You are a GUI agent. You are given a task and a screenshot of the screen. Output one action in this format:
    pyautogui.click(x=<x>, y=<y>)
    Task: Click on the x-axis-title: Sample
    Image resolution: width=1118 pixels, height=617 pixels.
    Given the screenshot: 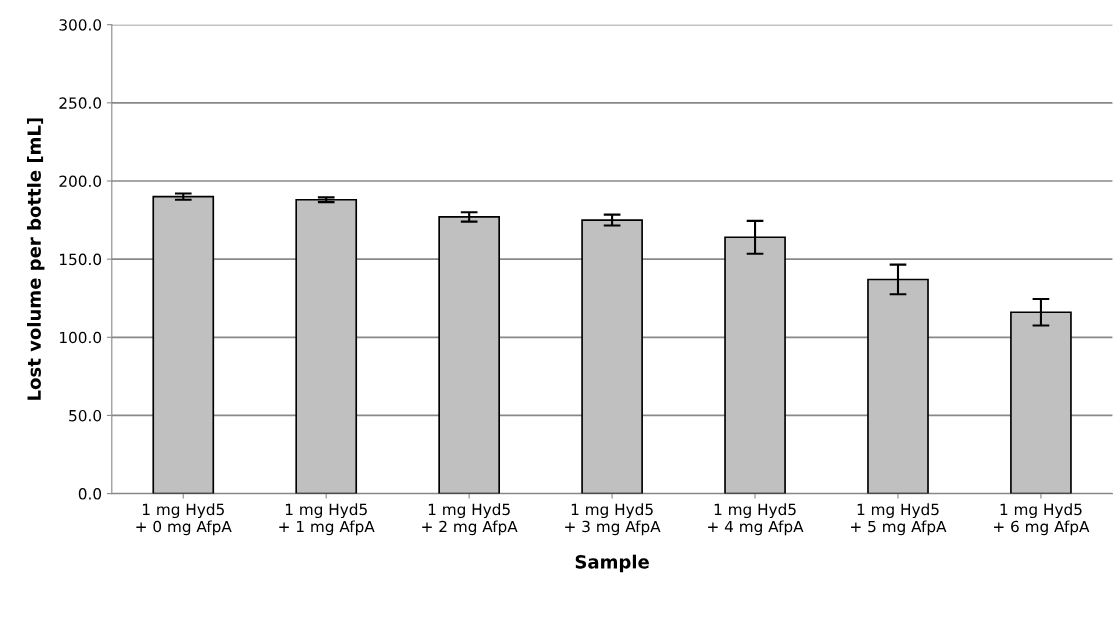 What is the action you would take?
    pyautogui.click(x=612, y=563)
    